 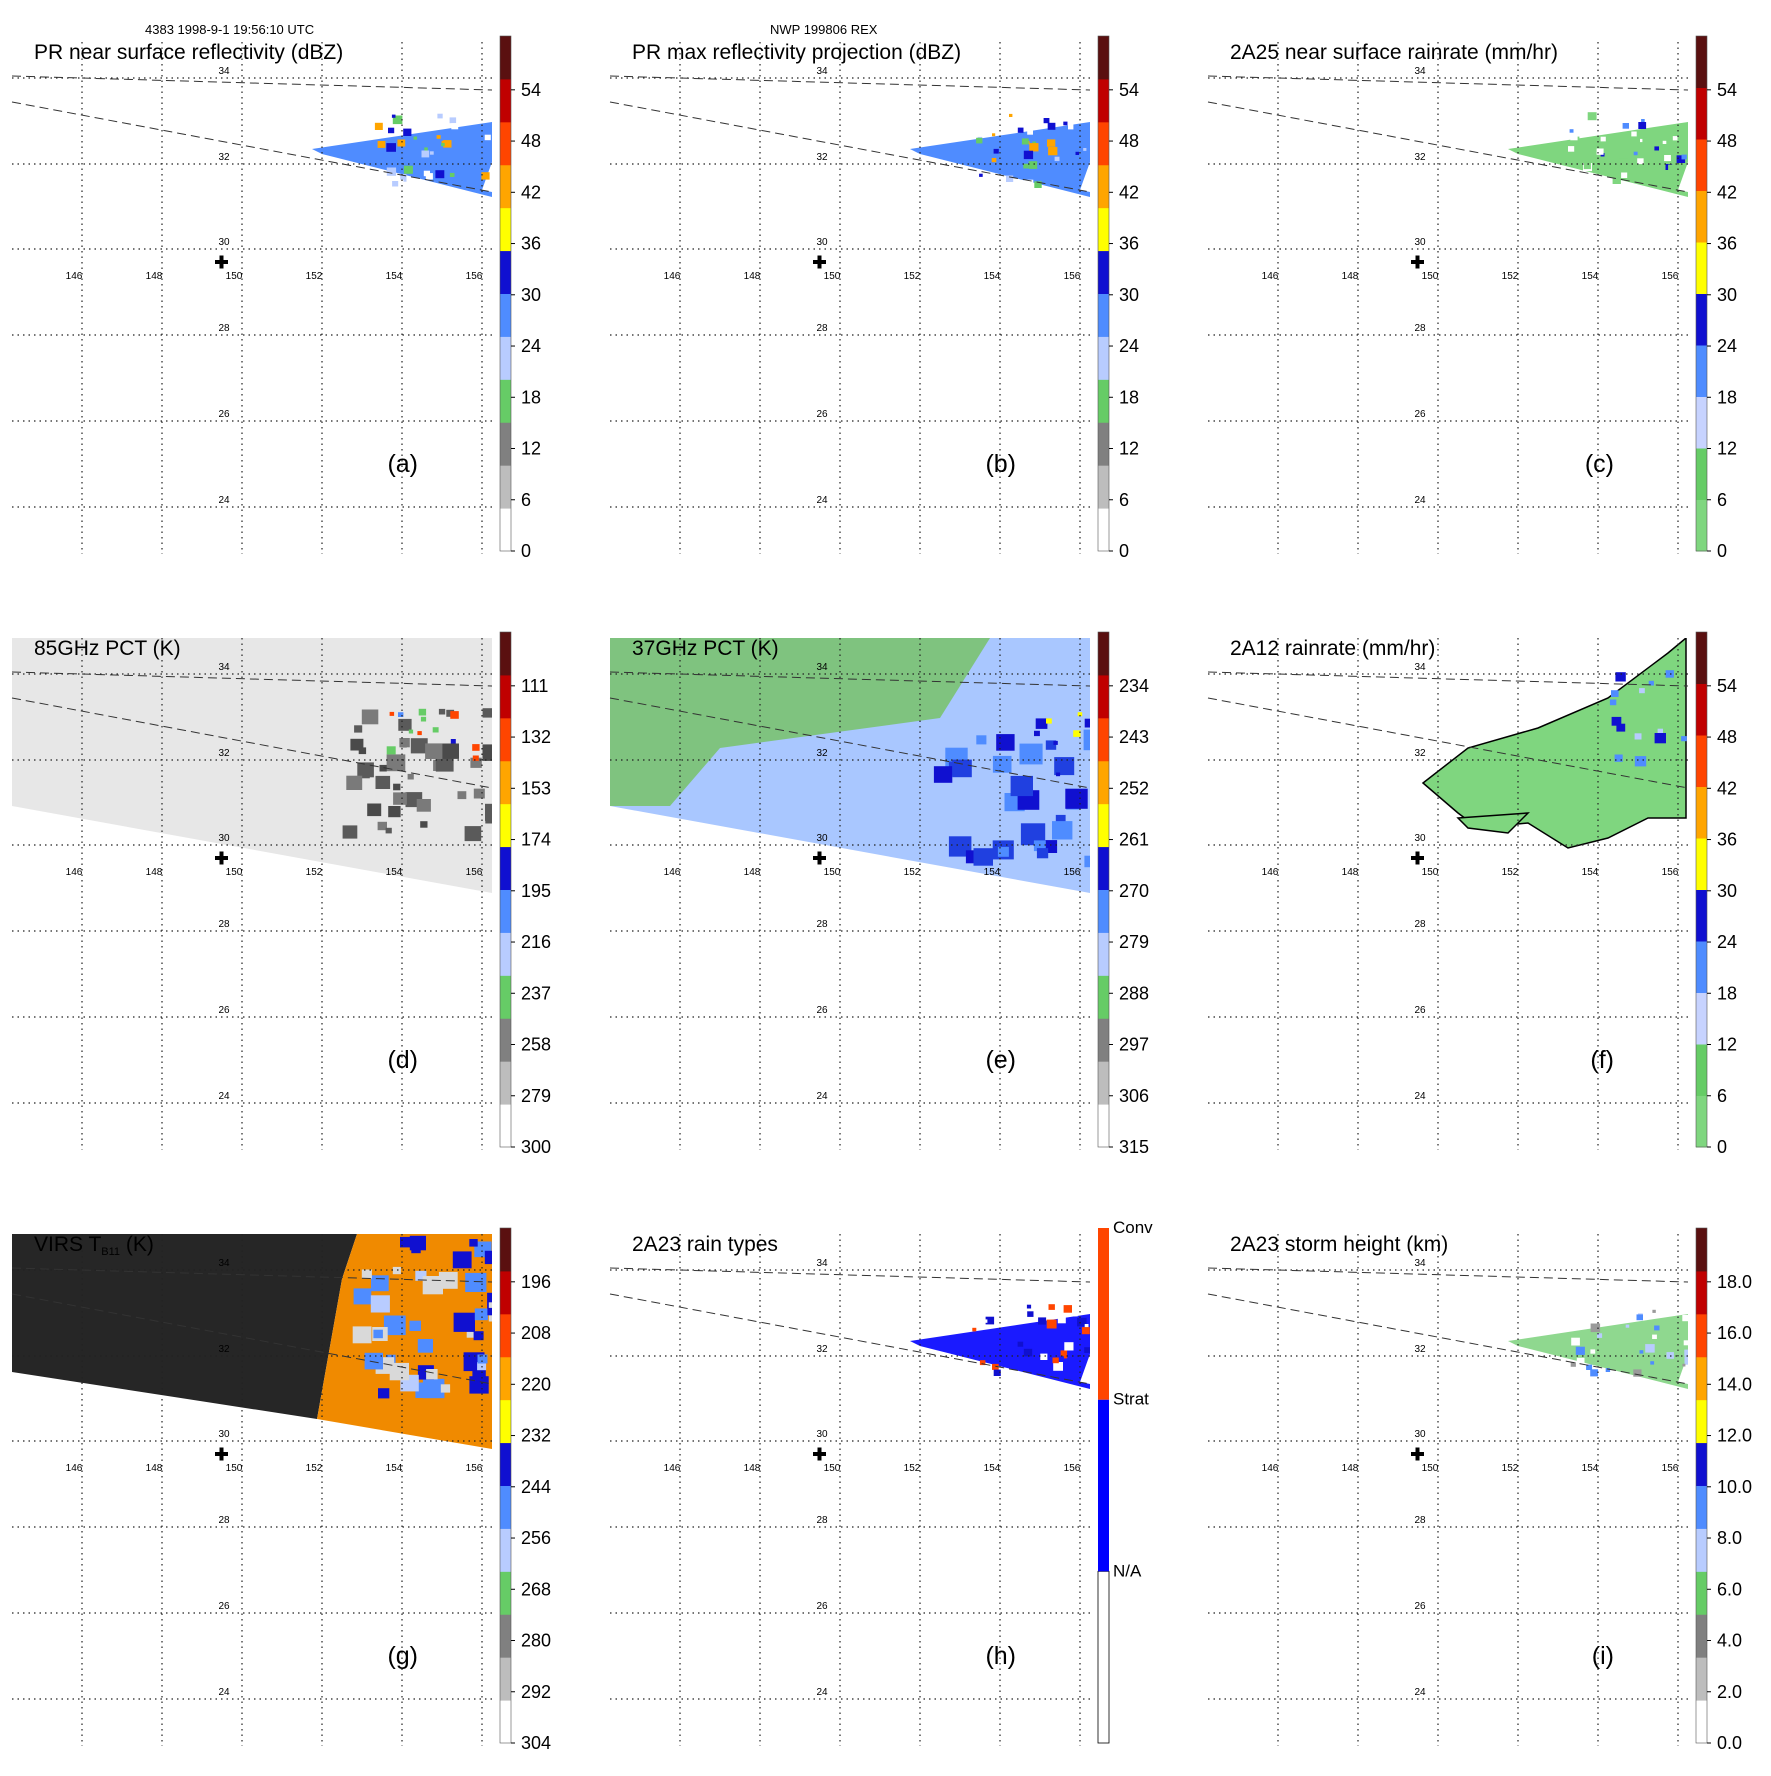 What do you see at coordinates (536, 1538) in the screenshot?
I see `colorbar-label: 256` at bounding box center [536, 1538].